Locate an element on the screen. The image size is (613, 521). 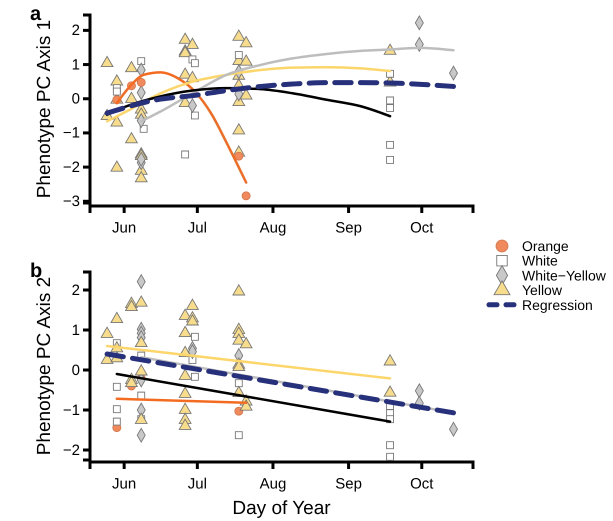
legend-label: White is located at coordinates (540, 260).